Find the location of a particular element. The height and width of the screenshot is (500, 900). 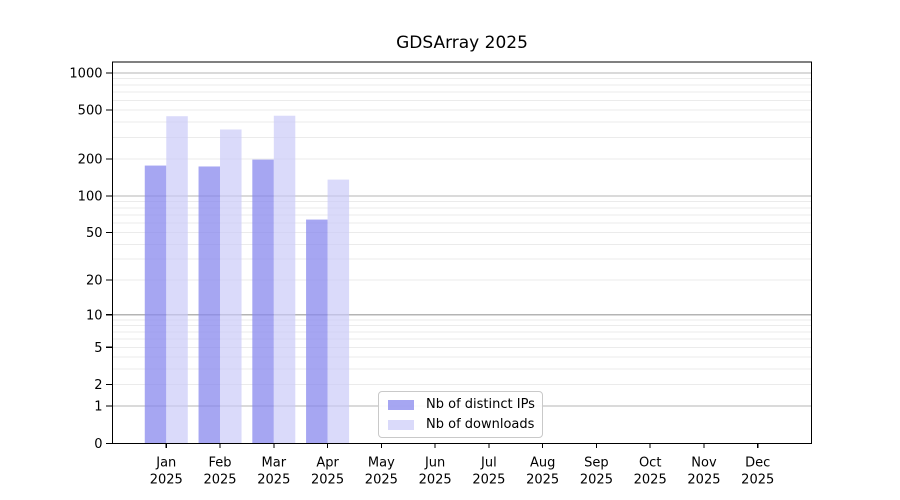

x-tick-label-month: Feb is located at coordinates (220, 463).